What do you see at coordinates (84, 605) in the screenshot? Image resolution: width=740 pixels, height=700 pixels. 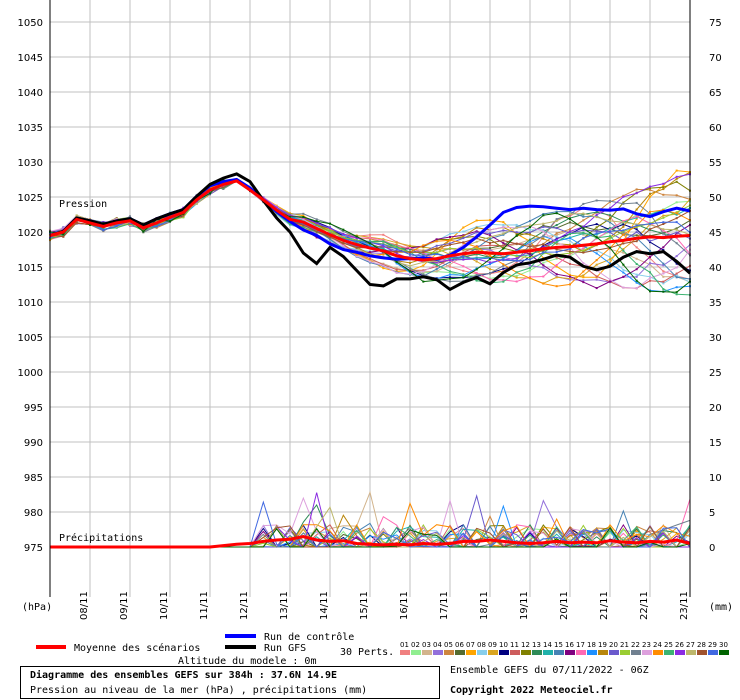 I see `x-tick-label: 08/11` at bounding box center [84, 605].